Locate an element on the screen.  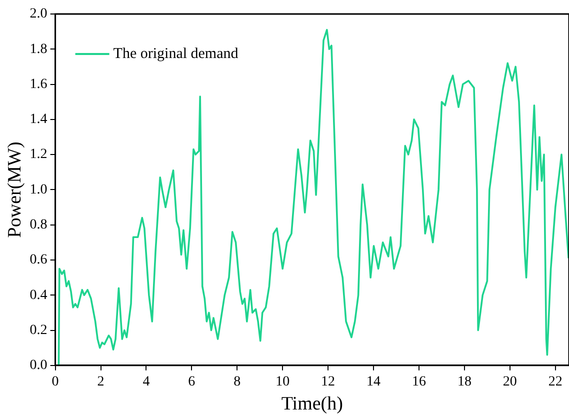
x-tick-label: 2 is located at coordinates (100, 382).